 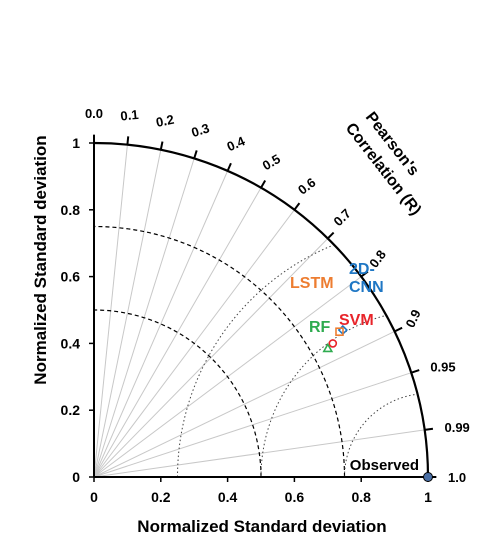 What do you see at coordinates (76, 143) in the screenshot?
I see `y-tick-label: 1` at bounding box center [76, 143].